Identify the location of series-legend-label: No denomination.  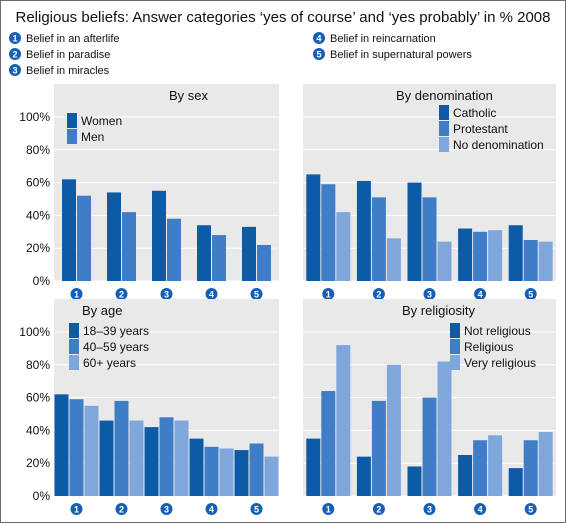
(498, 145).